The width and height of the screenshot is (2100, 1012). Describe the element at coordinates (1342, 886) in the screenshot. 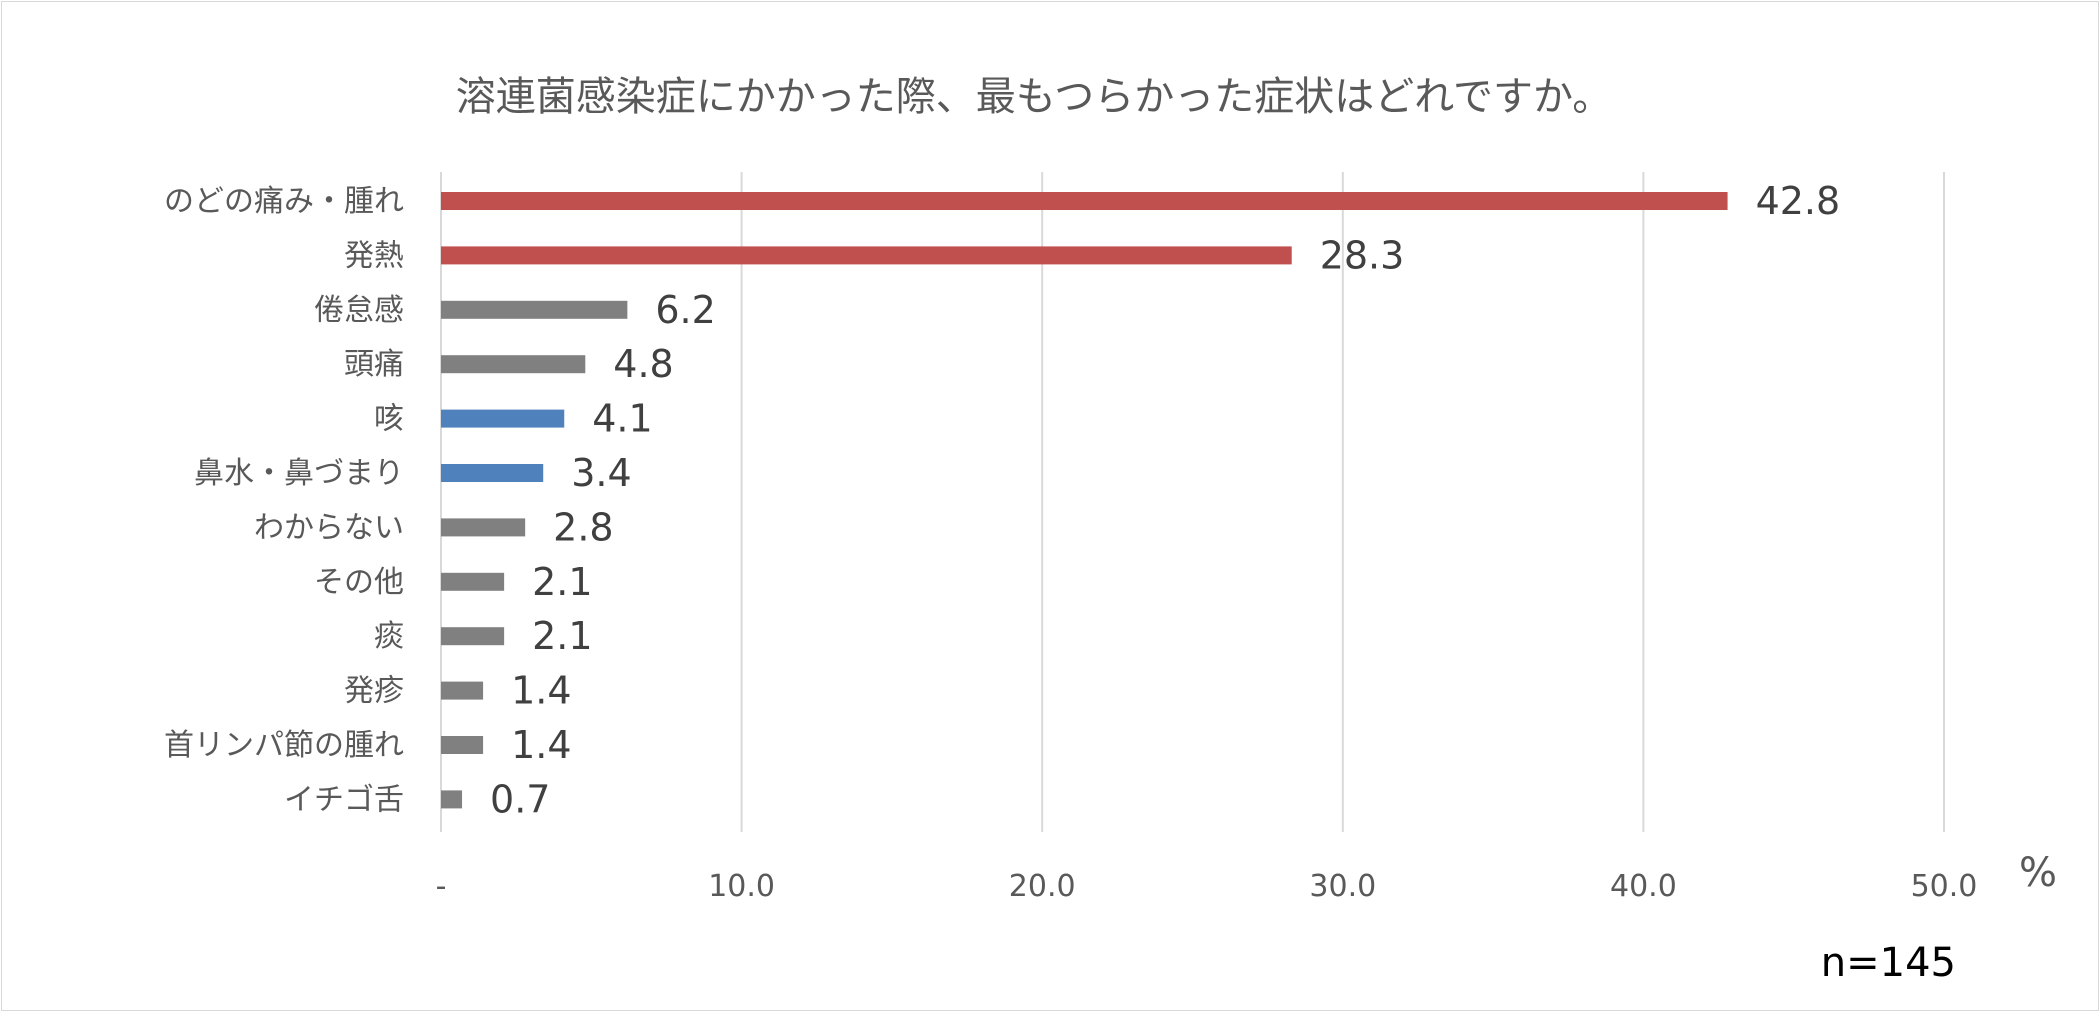

I see `x-tick-label: 30.0` at that location.